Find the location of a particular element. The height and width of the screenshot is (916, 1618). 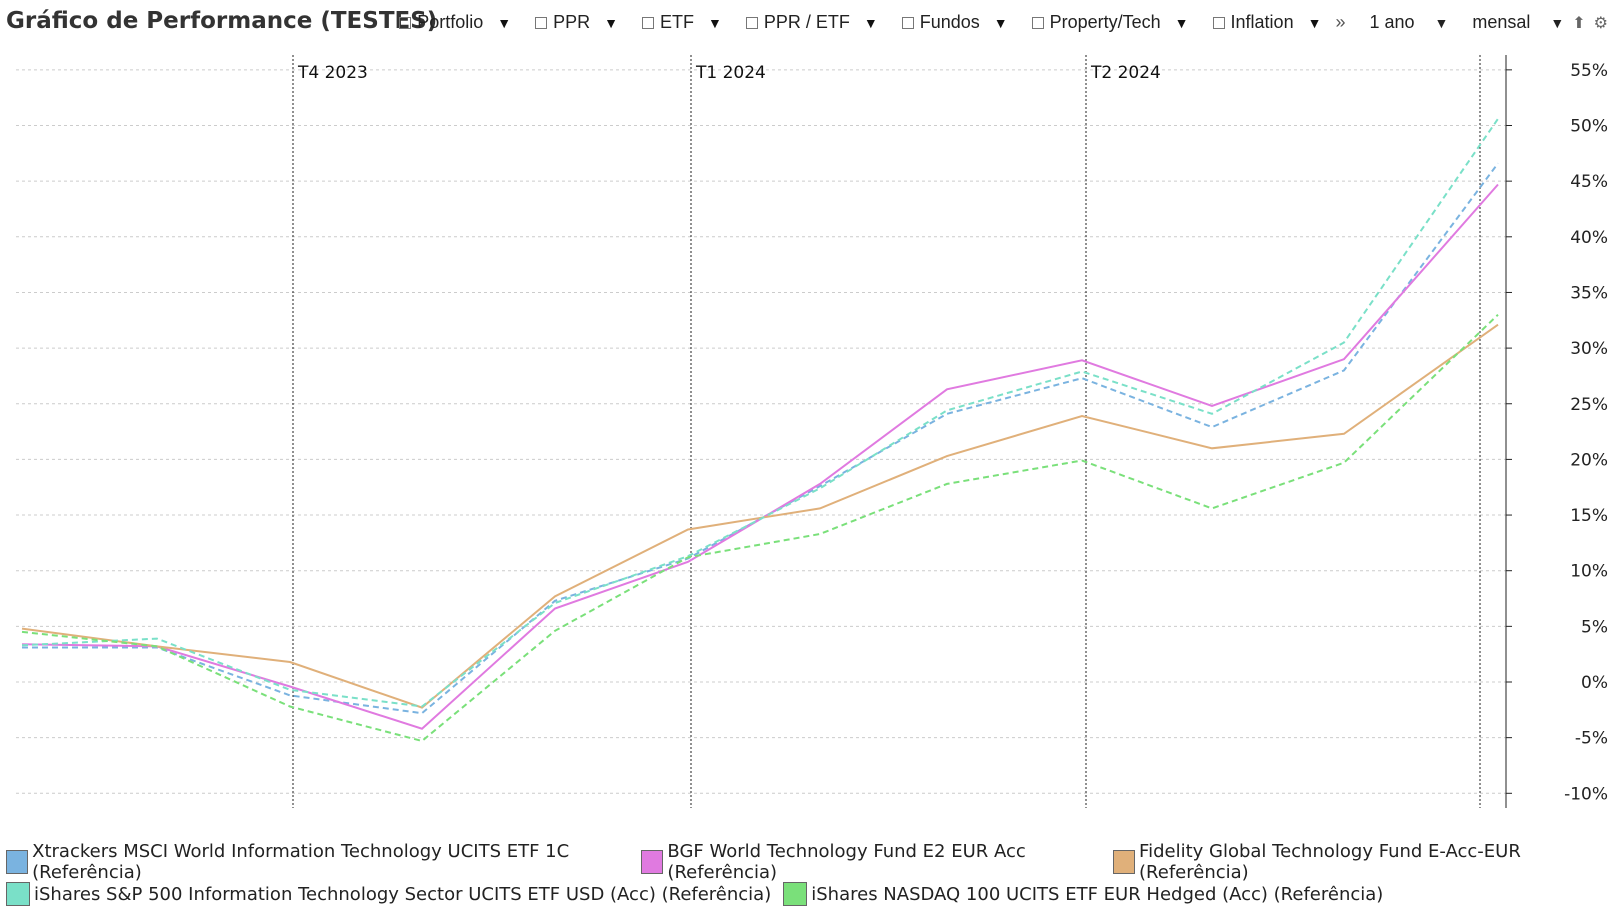

upload-icon: ⬆ is located at coordinates (1579, 23).